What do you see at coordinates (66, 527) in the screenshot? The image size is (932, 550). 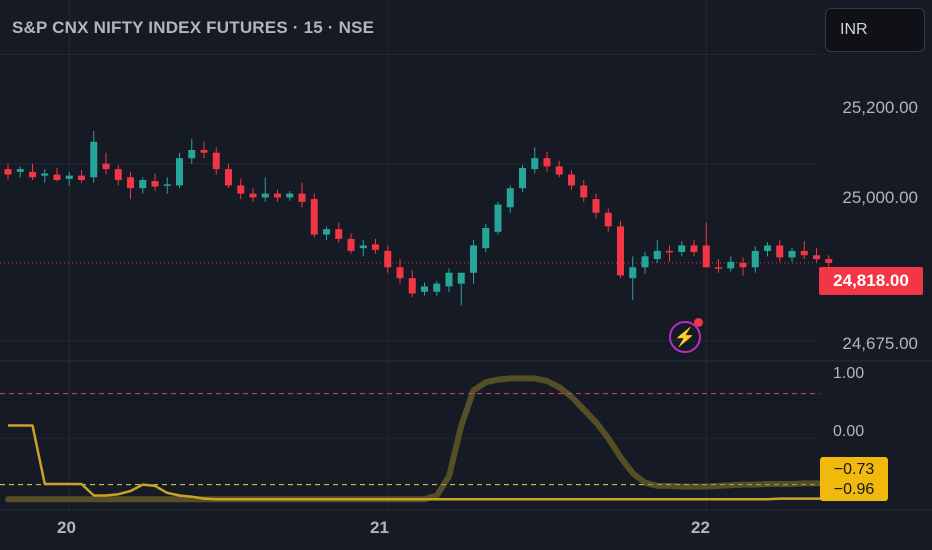 I see `time-axis-label: 20` at bounding box center [66, 527].